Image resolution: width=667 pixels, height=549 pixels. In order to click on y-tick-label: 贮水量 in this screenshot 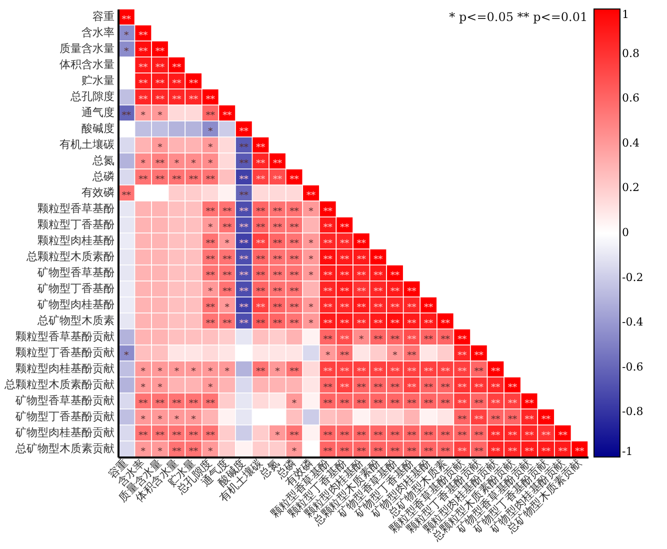, I will do `click(98, 80)`.